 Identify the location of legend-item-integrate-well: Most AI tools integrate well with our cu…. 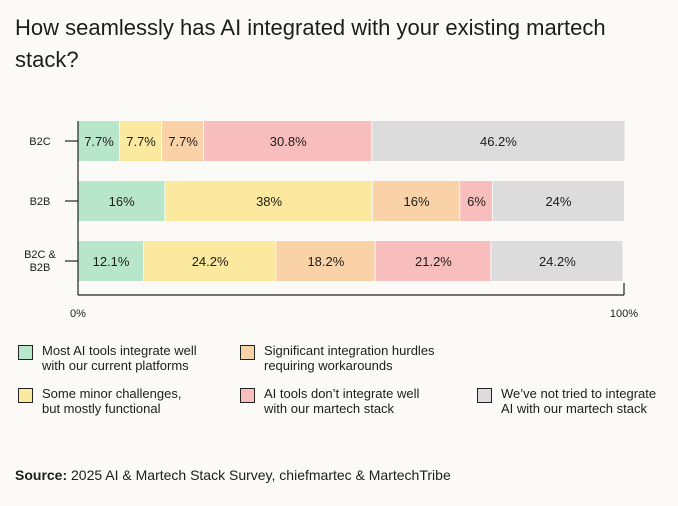
(107, 358).